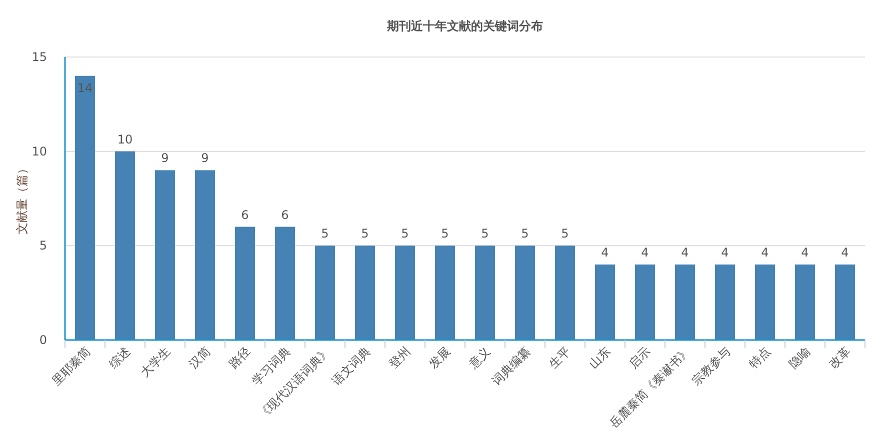 The width and height of the screenshot is (875, 445). What do you see at coordinates (156, 362) in the screenshot?
I see `x-tick-label: 大学生` at bounding box center [156, 362].